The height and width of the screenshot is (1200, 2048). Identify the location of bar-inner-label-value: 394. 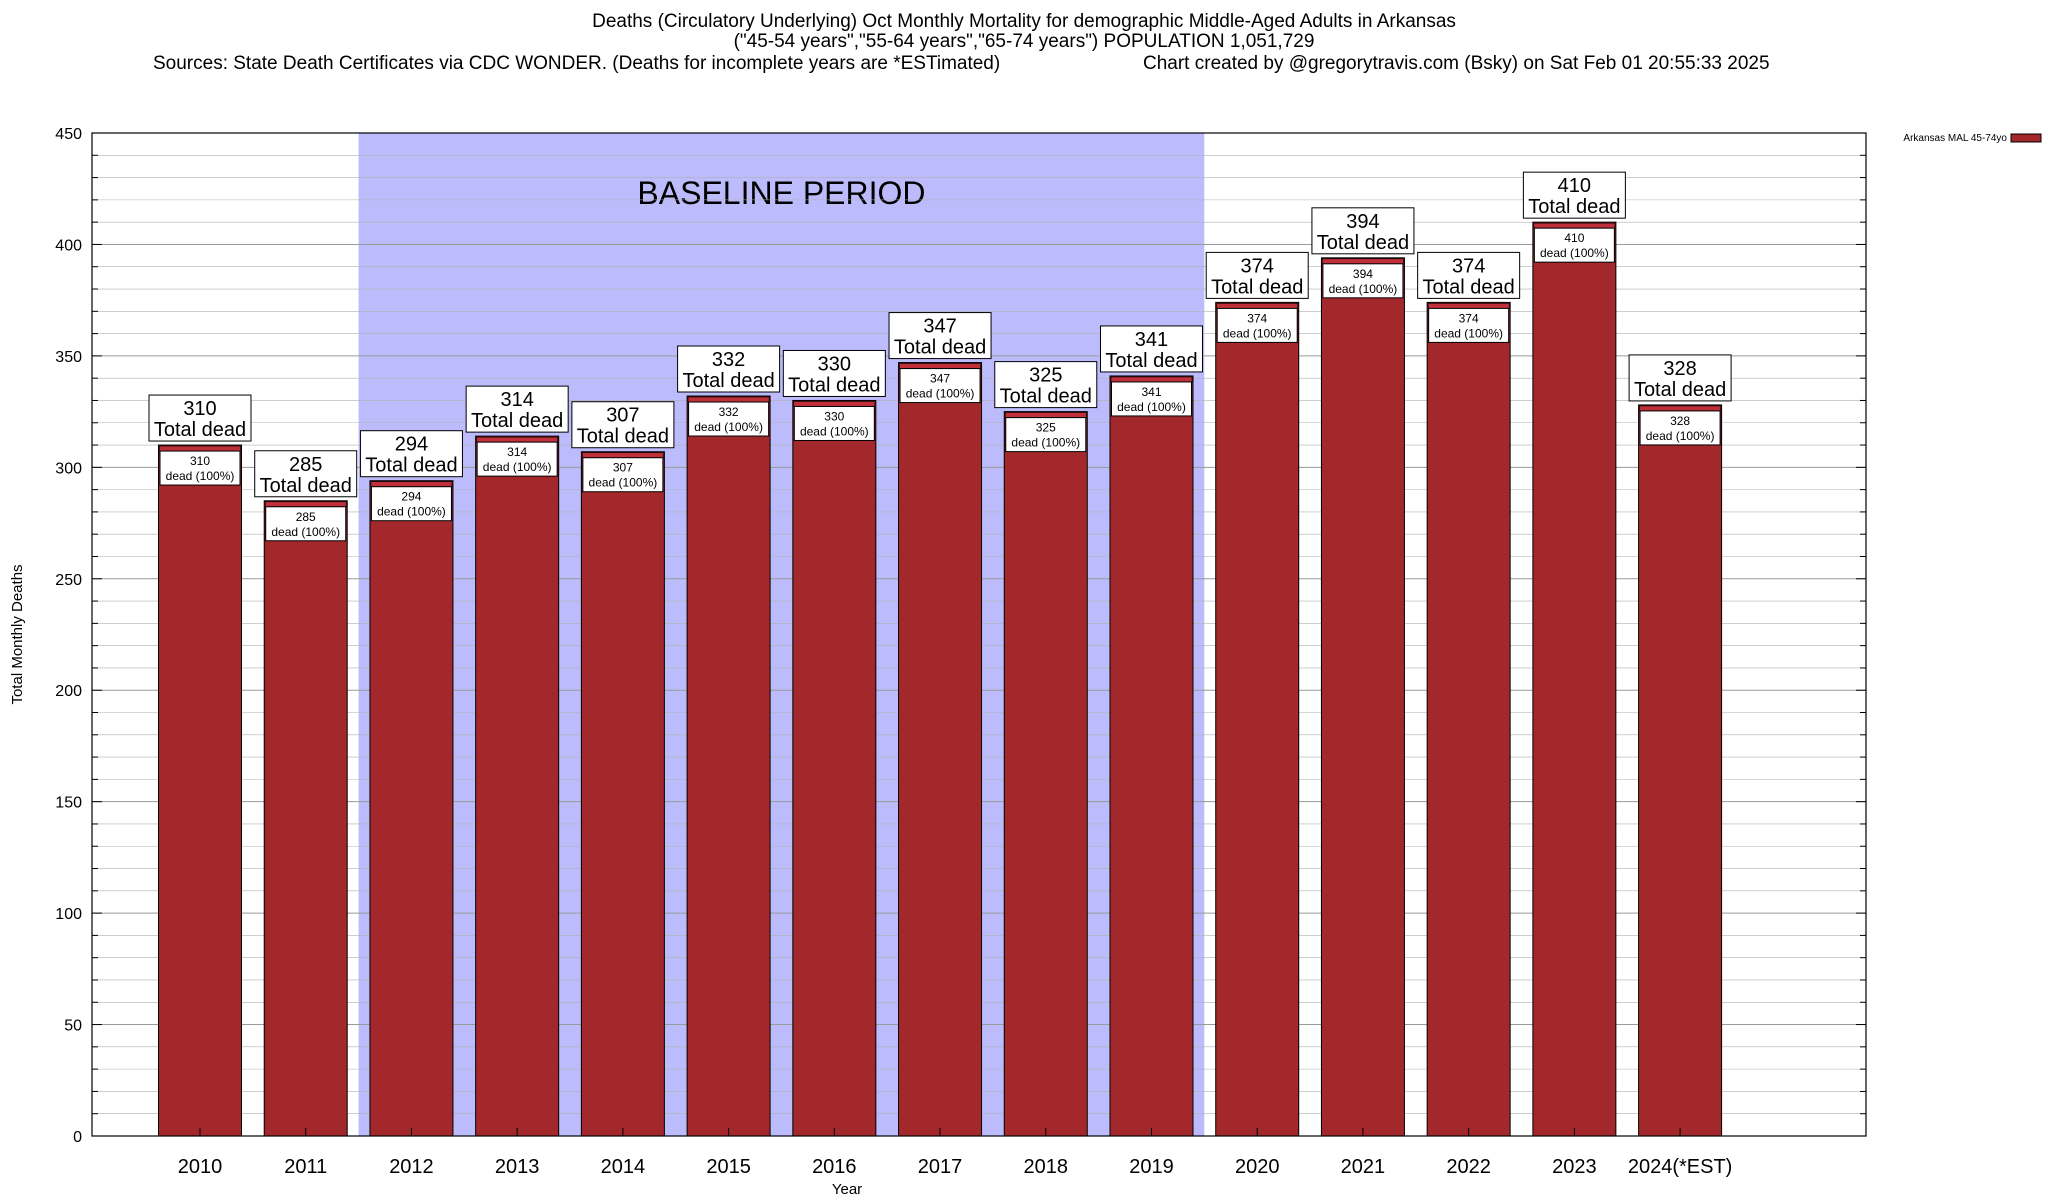
(1363, 274).